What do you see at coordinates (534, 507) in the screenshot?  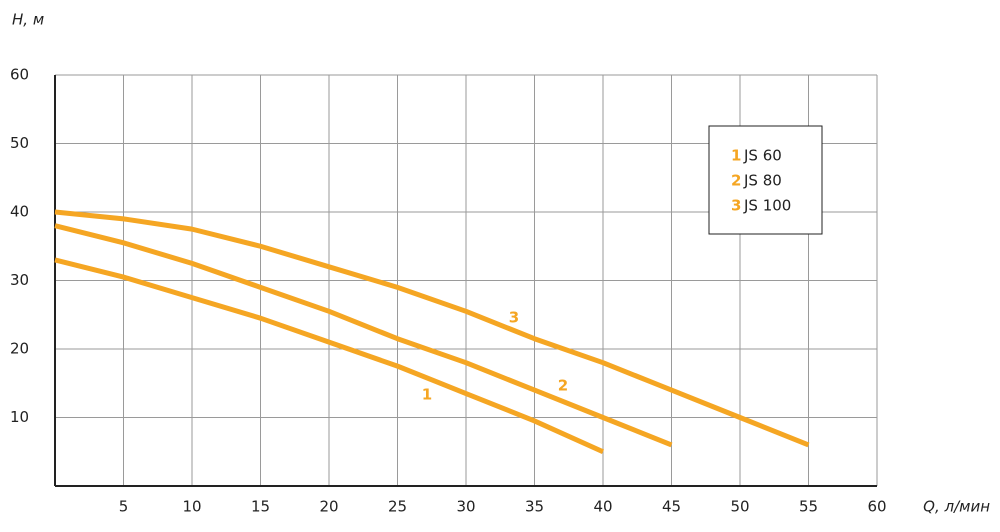 I see `x-tick-label: 35` at bounding box center [534, 507].